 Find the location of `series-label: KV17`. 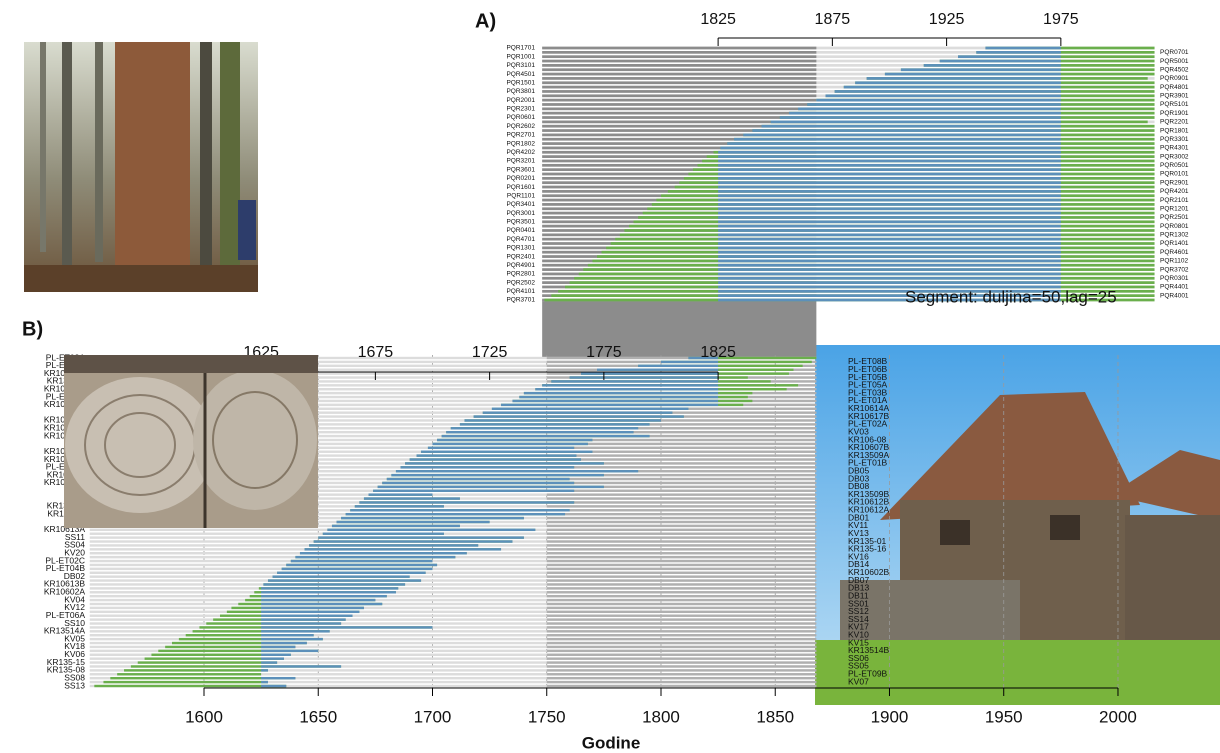

series-label: KV17 is located at coordinates (858, 627).